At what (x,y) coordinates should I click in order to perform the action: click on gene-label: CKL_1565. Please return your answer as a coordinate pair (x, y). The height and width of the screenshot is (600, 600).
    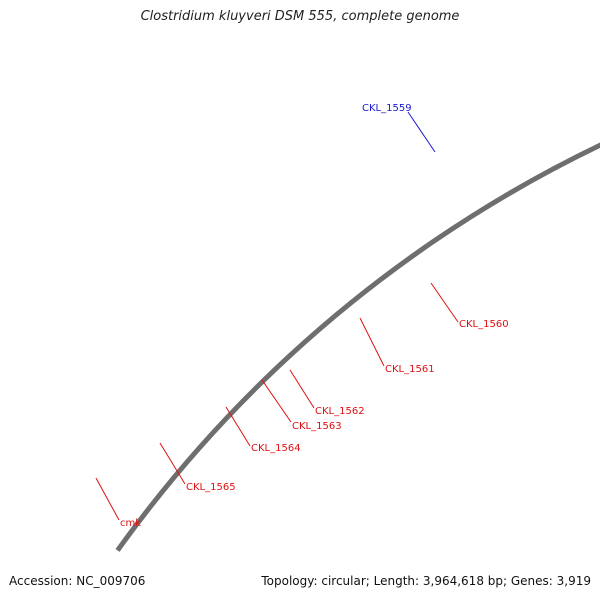
    Looking at the image, I should click on (211, 487).